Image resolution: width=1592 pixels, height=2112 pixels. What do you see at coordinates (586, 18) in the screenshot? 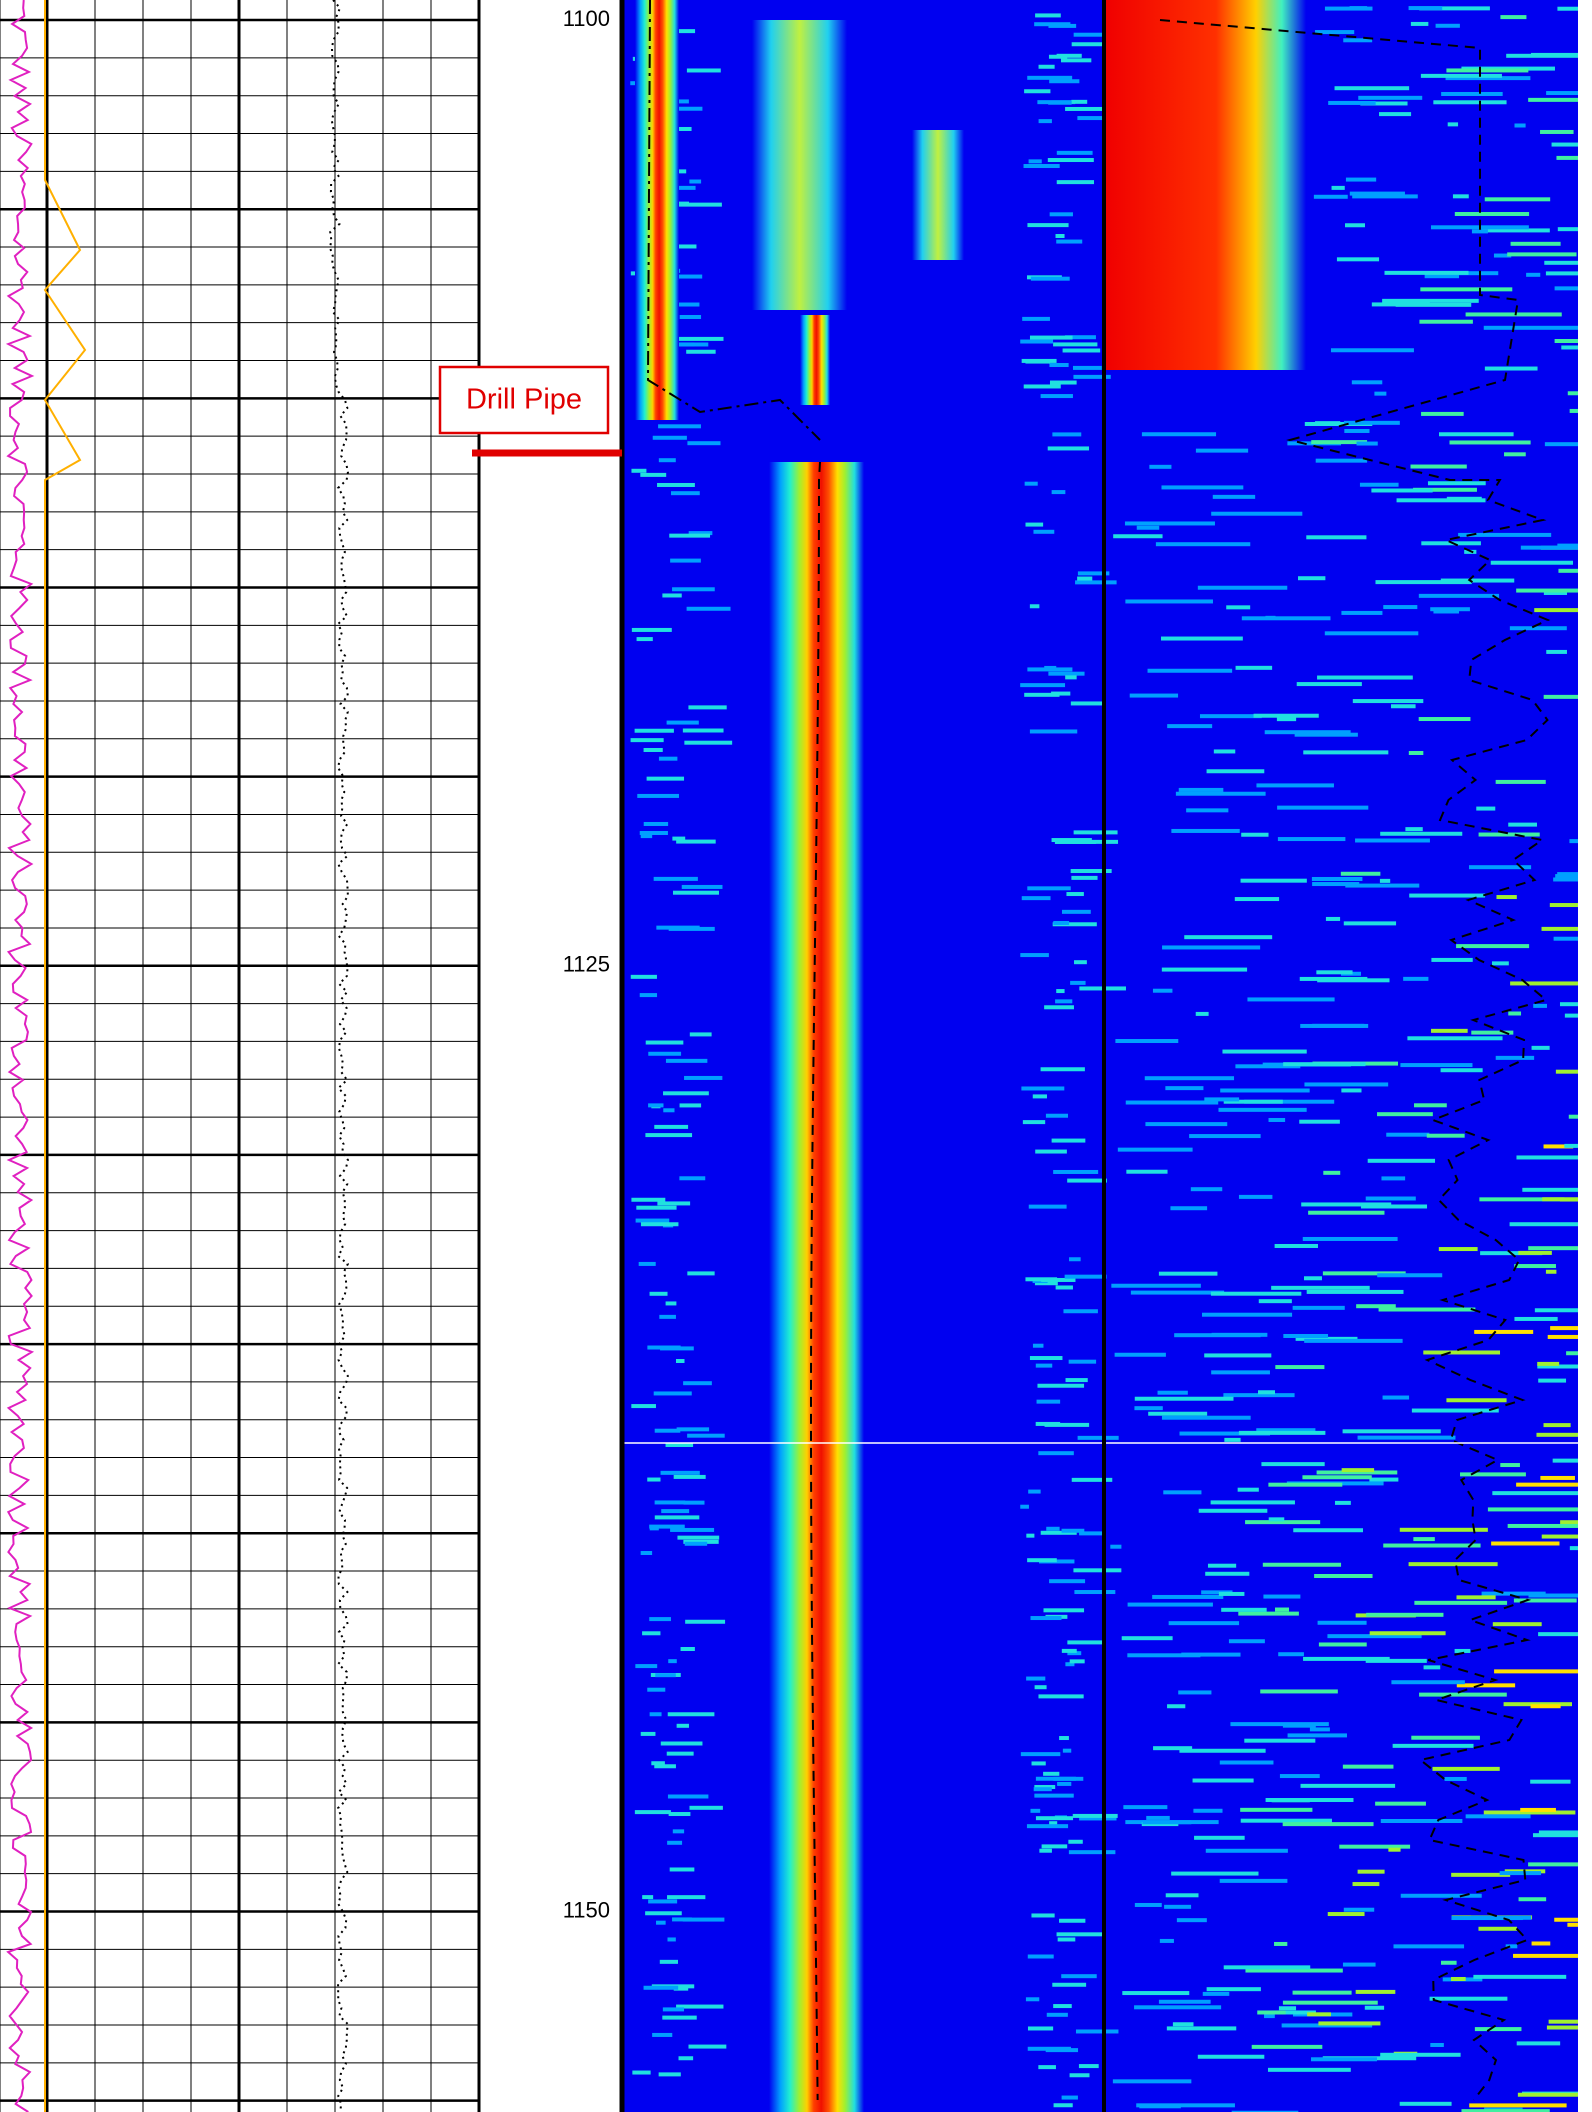
I see `depth-label: 1100` at bounding box center [586, 18].